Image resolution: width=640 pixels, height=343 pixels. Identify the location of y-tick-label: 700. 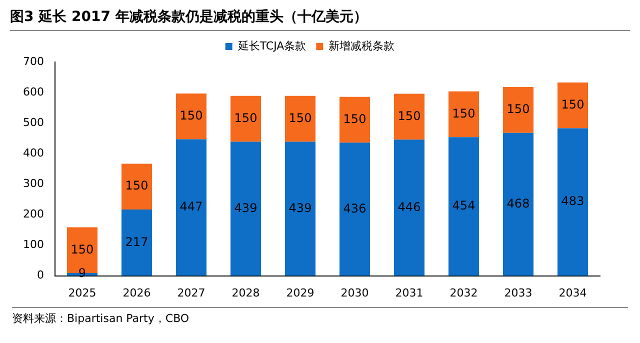
(33, 61).